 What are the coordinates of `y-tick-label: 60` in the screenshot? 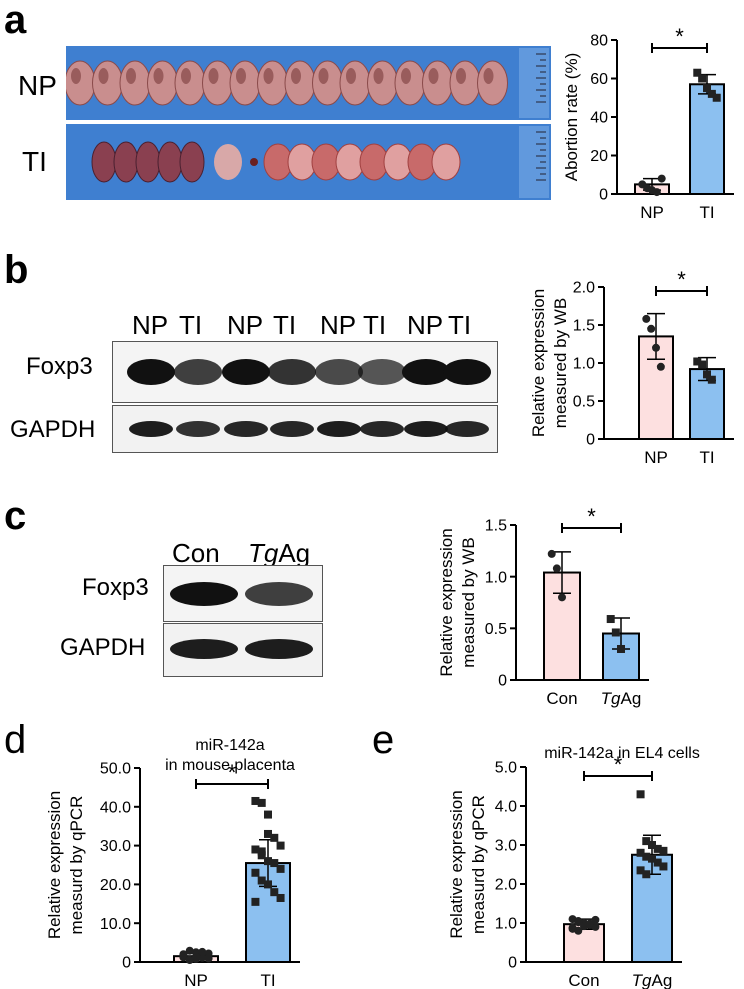 It's located at (599, 79).